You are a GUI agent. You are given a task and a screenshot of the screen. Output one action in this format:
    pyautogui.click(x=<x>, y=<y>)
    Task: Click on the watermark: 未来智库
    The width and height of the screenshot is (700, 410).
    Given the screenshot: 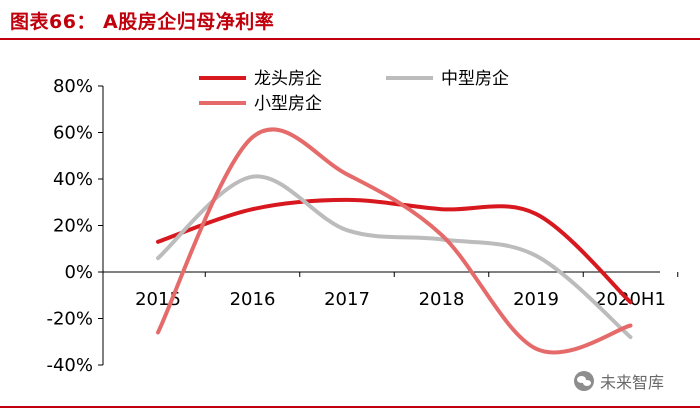 What is the action you would take?
    pyautogui.click(x=619, y=381)
    